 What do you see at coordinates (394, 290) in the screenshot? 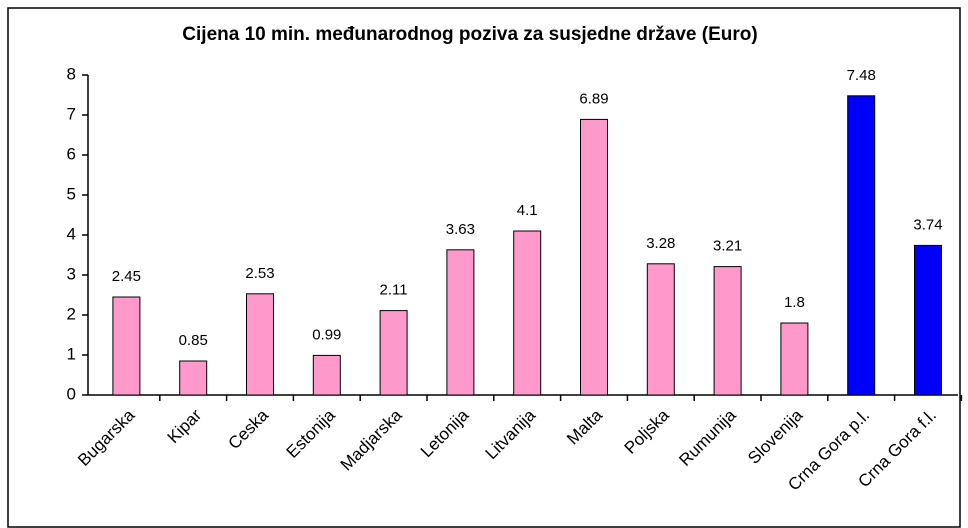
I see `value-label: 2.11` at bounding box center [394, 290].